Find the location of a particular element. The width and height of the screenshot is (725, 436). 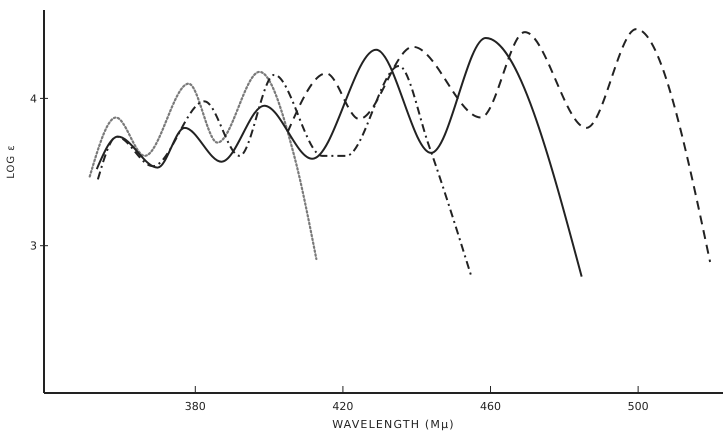

line-series is located at coordinates (203, 165).